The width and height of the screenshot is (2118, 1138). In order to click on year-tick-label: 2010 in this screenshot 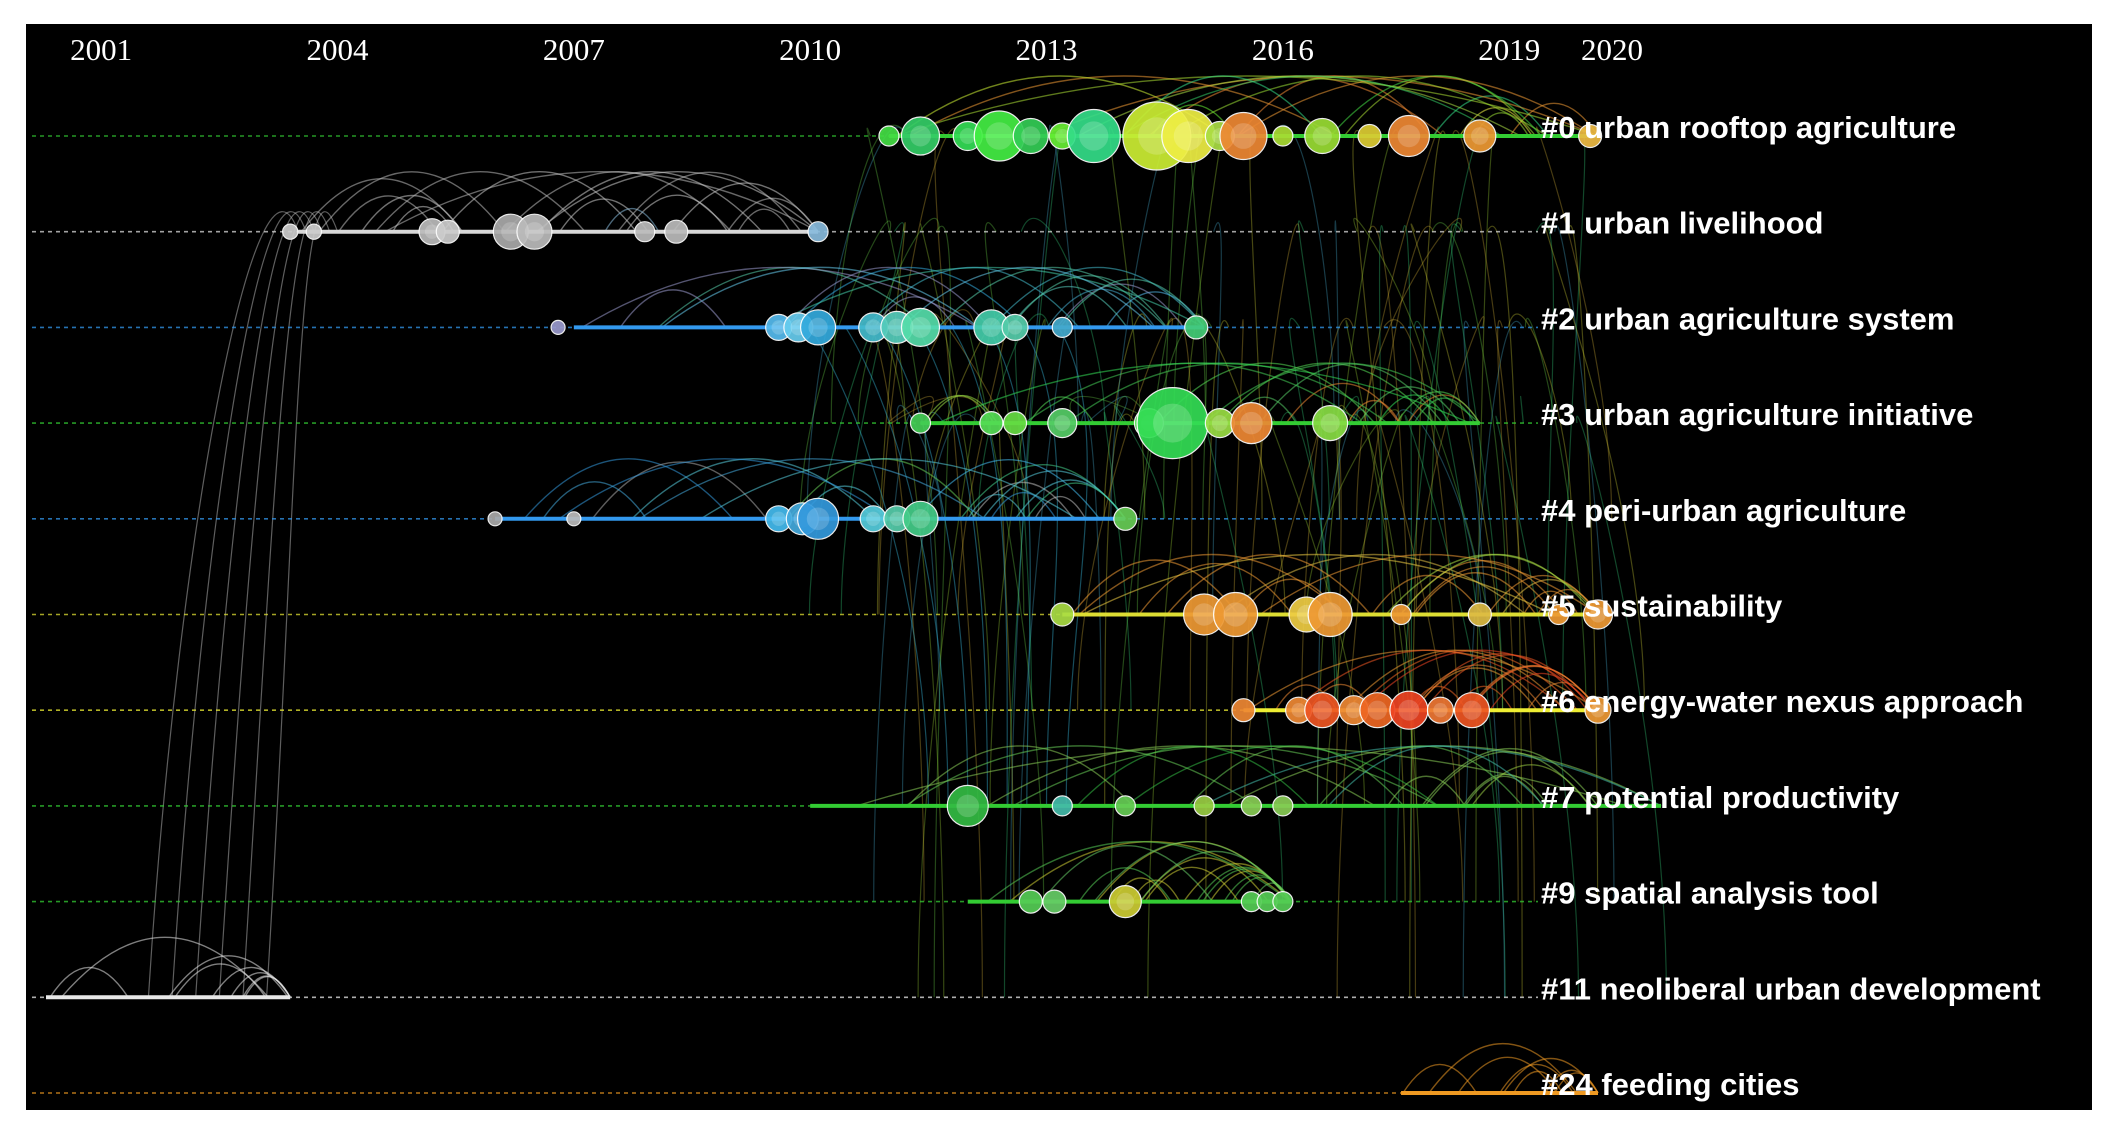, I will do `click(810, 49)`.